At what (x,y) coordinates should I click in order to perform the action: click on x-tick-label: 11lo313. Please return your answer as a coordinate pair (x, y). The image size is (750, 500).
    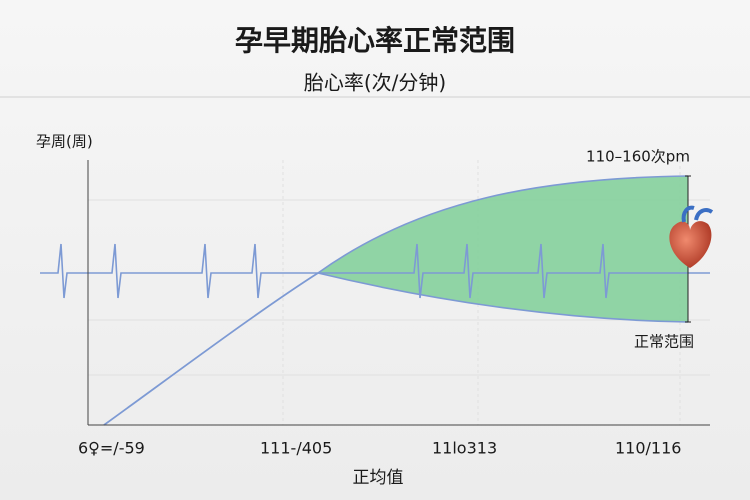
    Looking at the image, I should click on (464, 448).